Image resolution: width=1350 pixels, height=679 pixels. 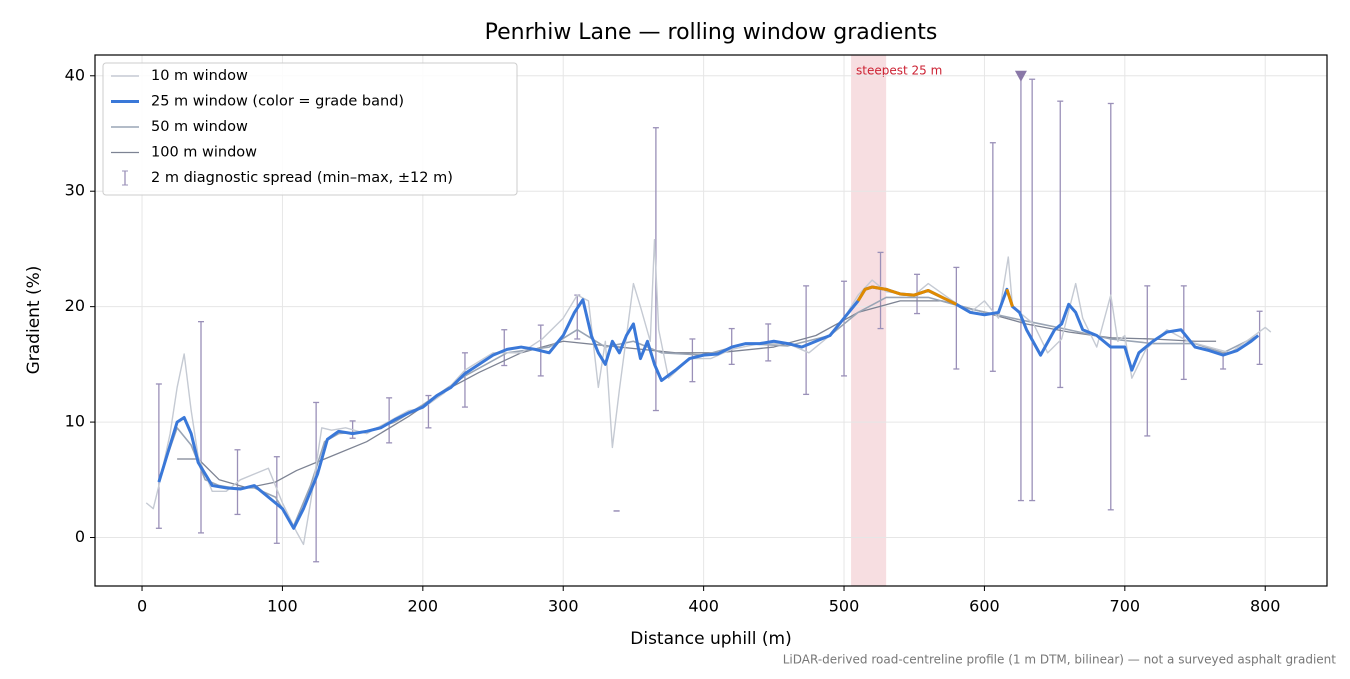 What do you see at coordinates (563, 606) in the screenshot?
I see `x-tick-label: 300` at bounding box center [563, 606].